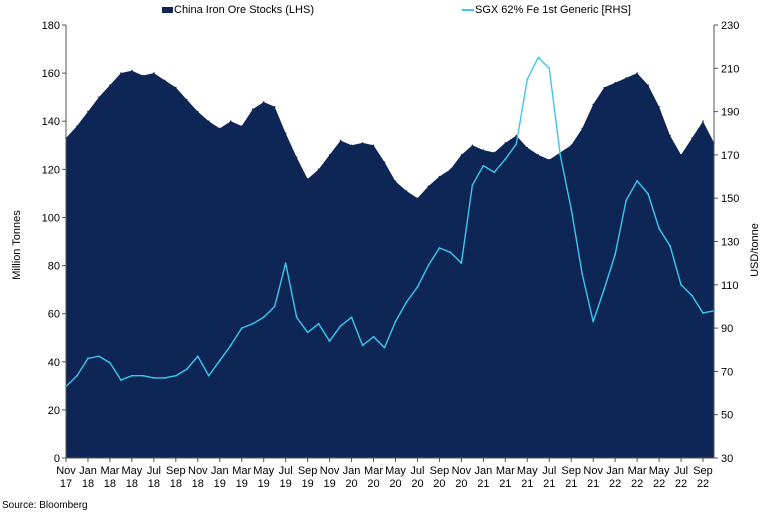 The image size is (770, 512). I want to click on legend-label-stocks: China Iron Ore Stocks (LHS), so click(244, 10).